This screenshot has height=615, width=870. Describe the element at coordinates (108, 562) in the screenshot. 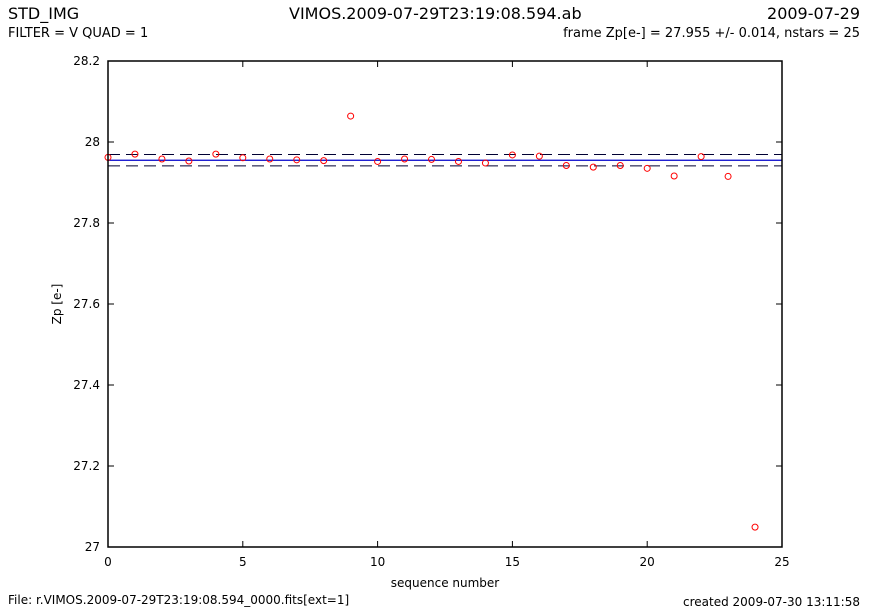

I see `x-tick-label: 0` at that location.